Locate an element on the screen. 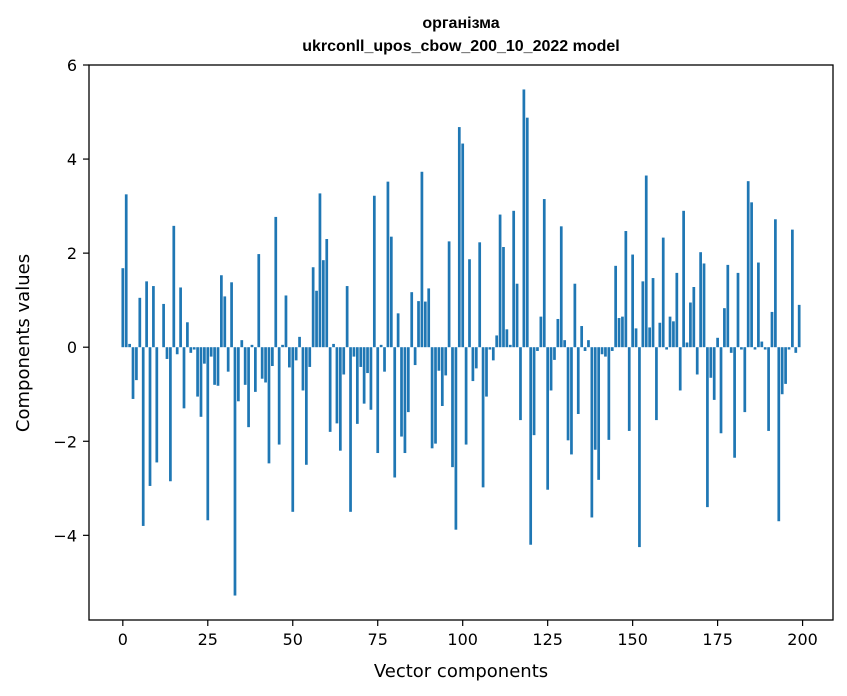 The width and height of the screenshot is (847, 696). y-tick-label: 0 is located at coordinates (72, 347).